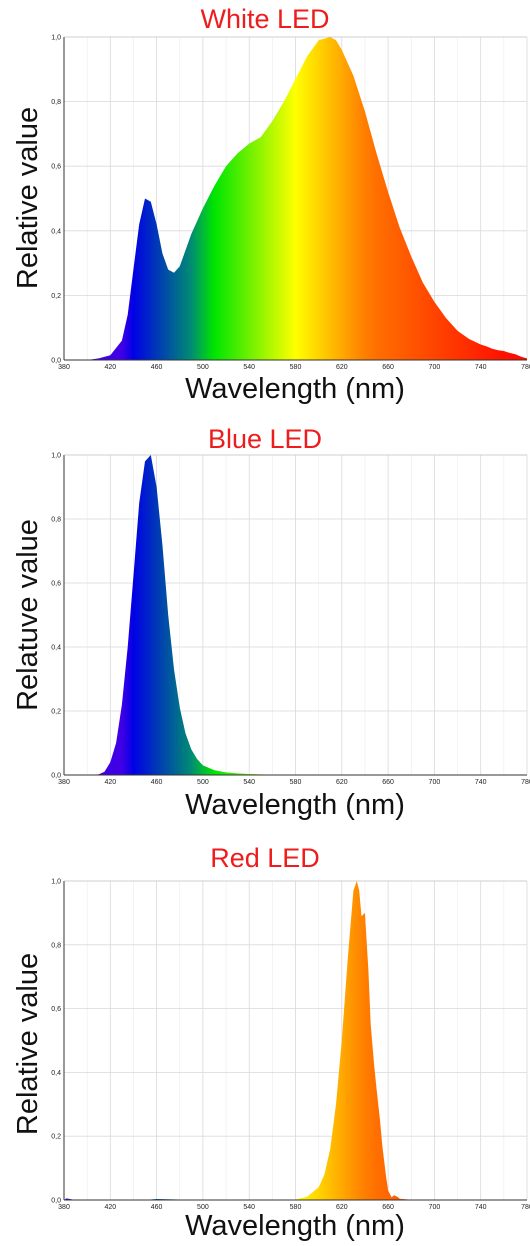 Image resolution: width=530 pixels, height=1246 pixels. What do you see at coordinates (265, 19) in the screenshot?
I see `chart-title: White LED` at bounding box center [265, 19].